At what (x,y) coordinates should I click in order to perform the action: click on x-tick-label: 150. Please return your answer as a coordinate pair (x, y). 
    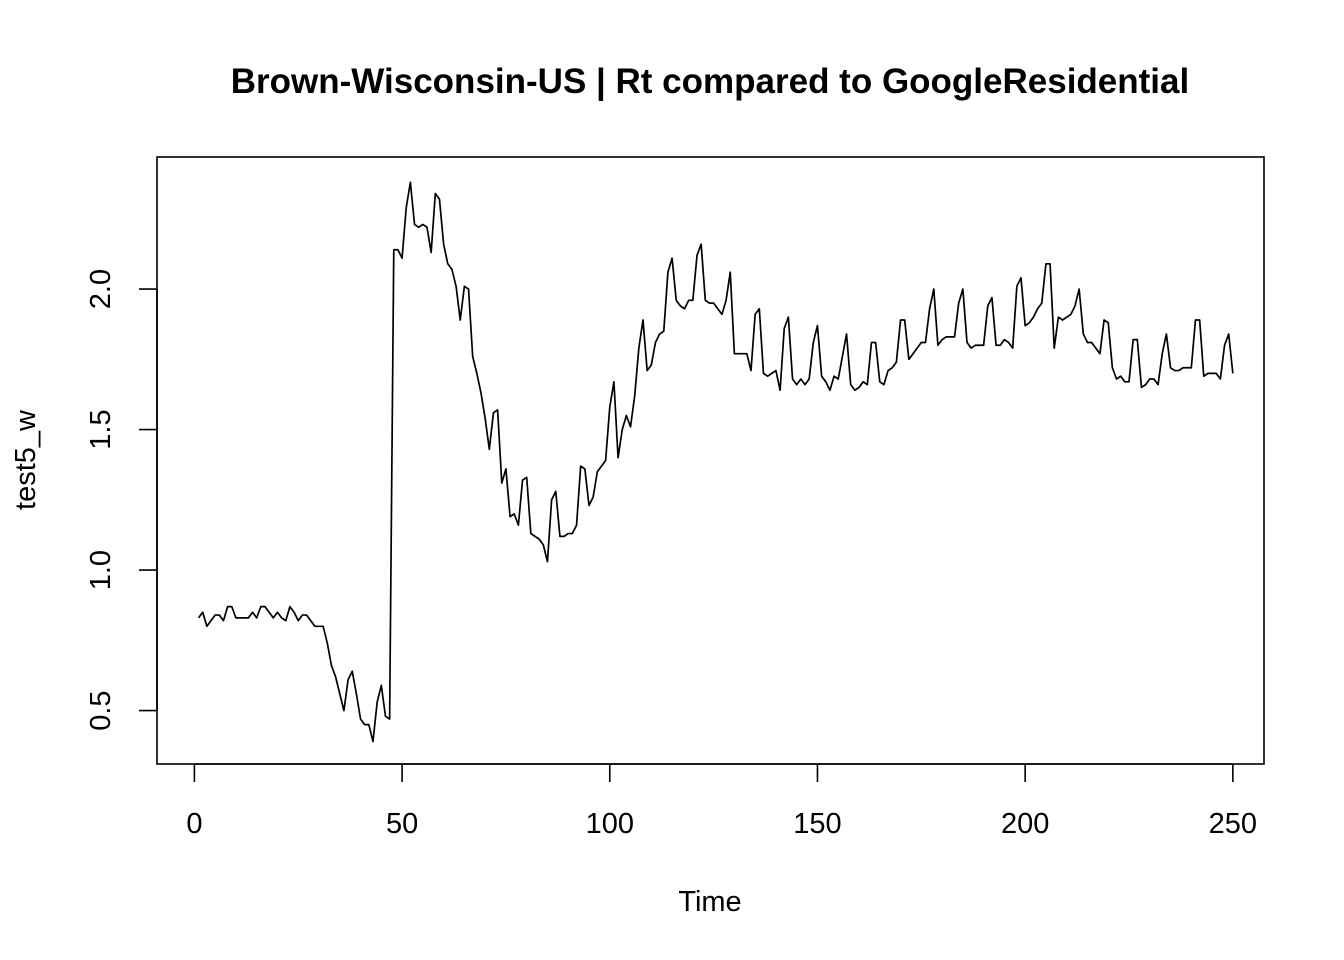
    Looking at the image, I should click on (817, 824).